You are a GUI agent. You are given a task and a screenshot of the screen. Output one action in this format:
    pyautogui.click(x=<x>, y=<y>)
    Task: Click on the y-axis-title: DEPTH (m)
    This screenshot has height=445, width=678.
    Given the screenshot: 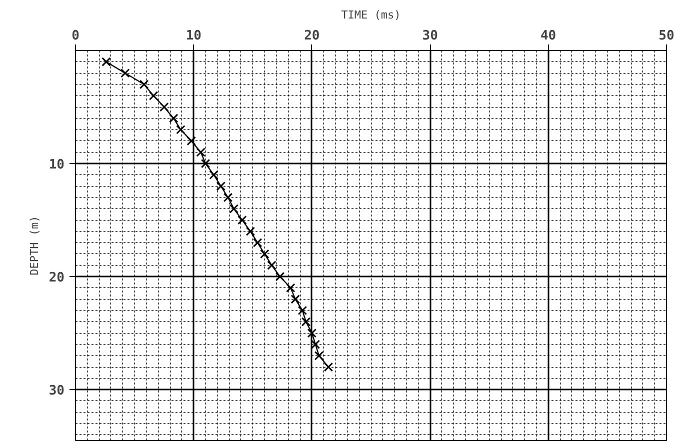 What is the action you would take?
    pyautogui.click(x=34, y=246)
    